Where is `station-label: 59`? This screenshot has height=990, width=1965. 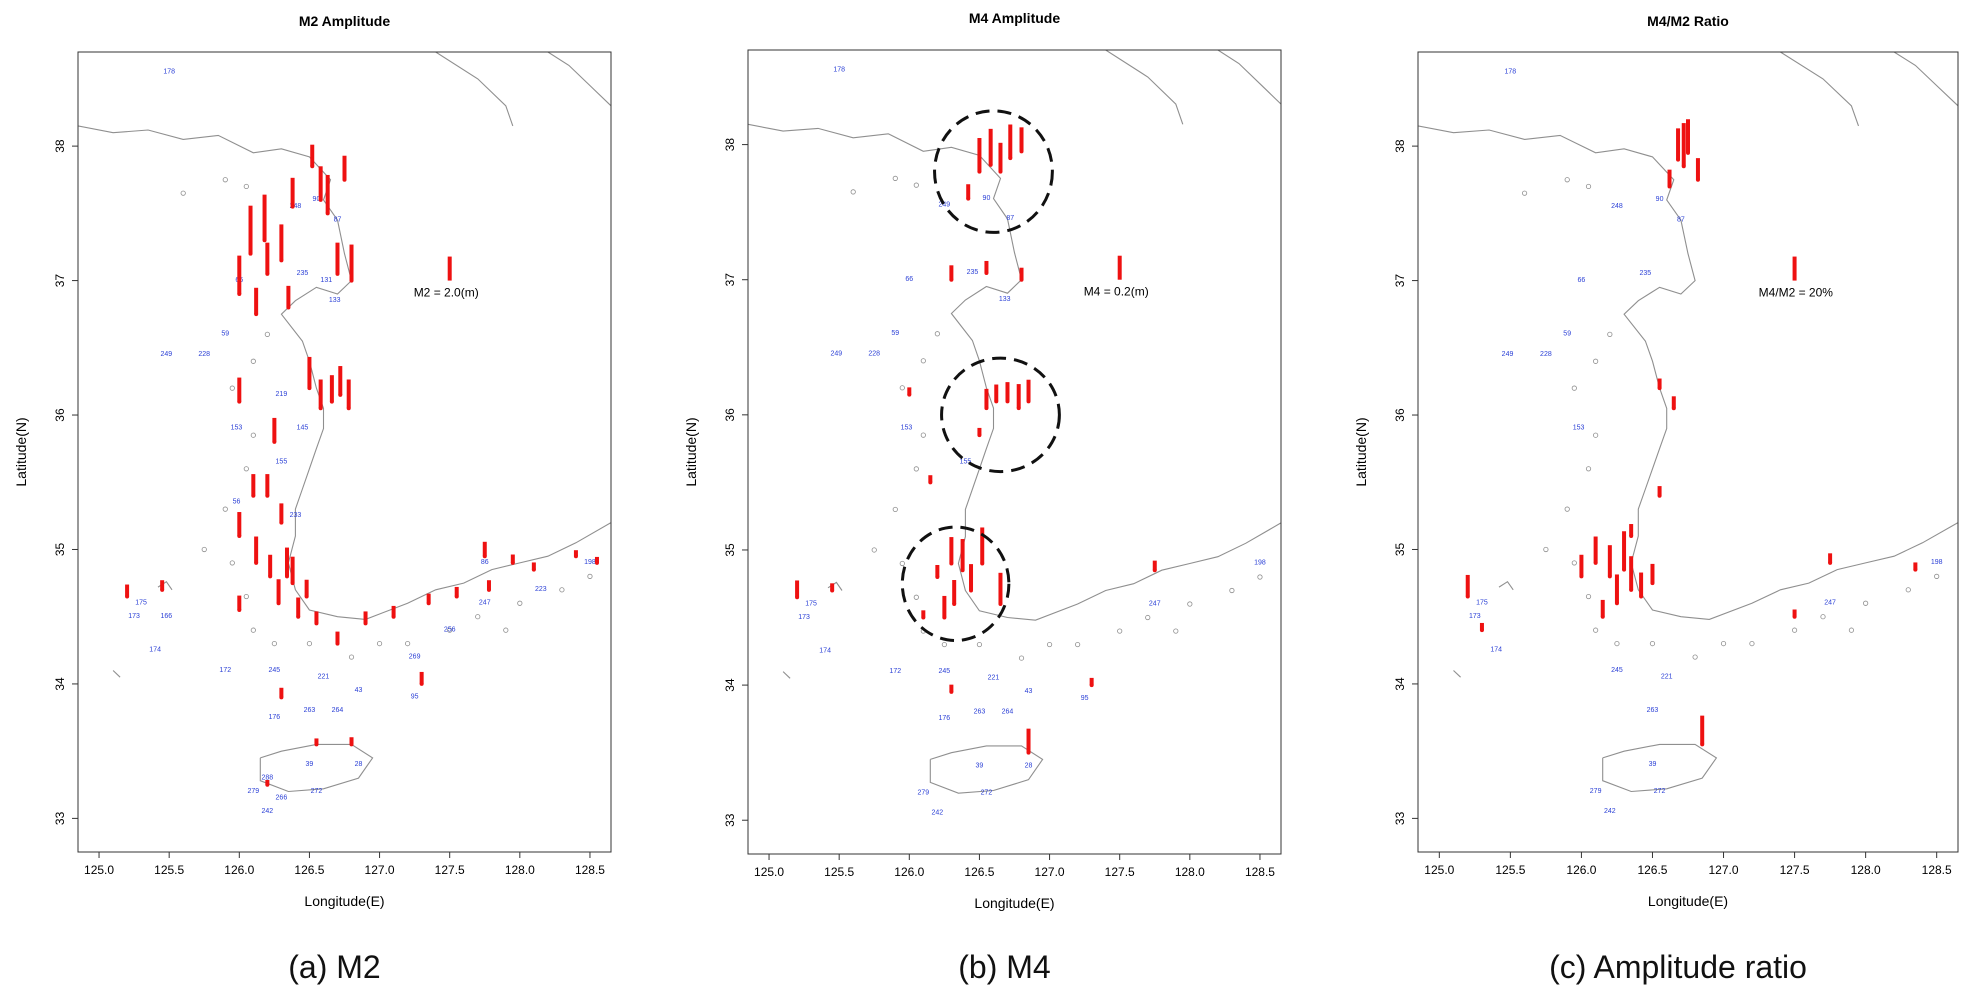
station-label: 59 is located at coordinates (225, 334).